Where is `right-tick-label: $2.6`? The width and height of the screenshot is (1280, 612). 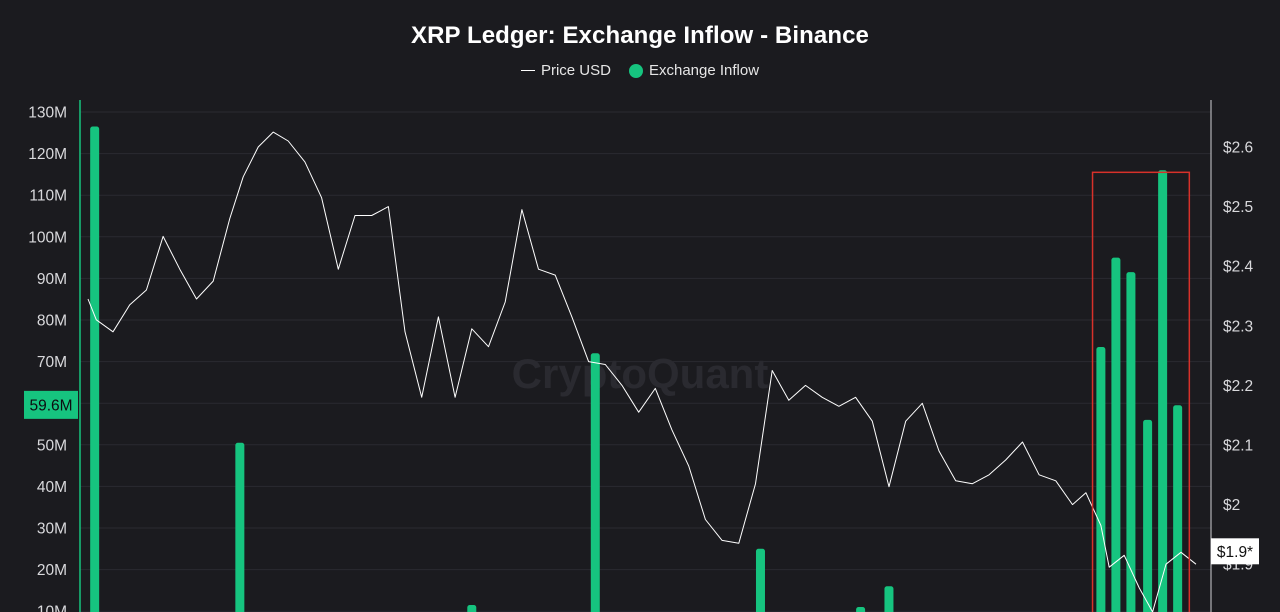 right-tick-label: $2.6 is located at coordinates (1238, 148).